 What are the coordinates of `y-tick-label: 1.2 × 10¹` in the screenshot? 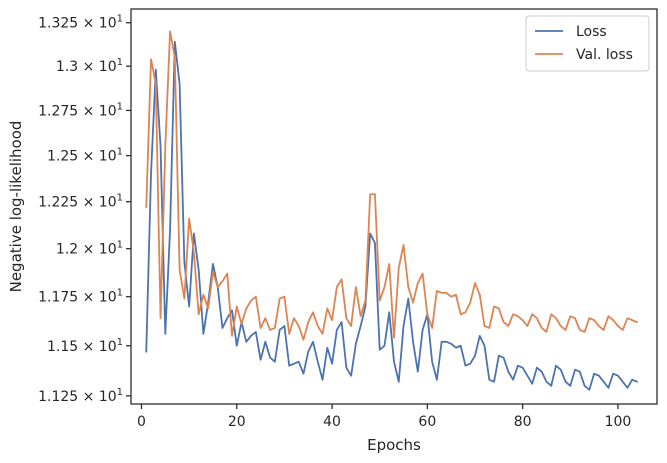 It's located at (89, 249).